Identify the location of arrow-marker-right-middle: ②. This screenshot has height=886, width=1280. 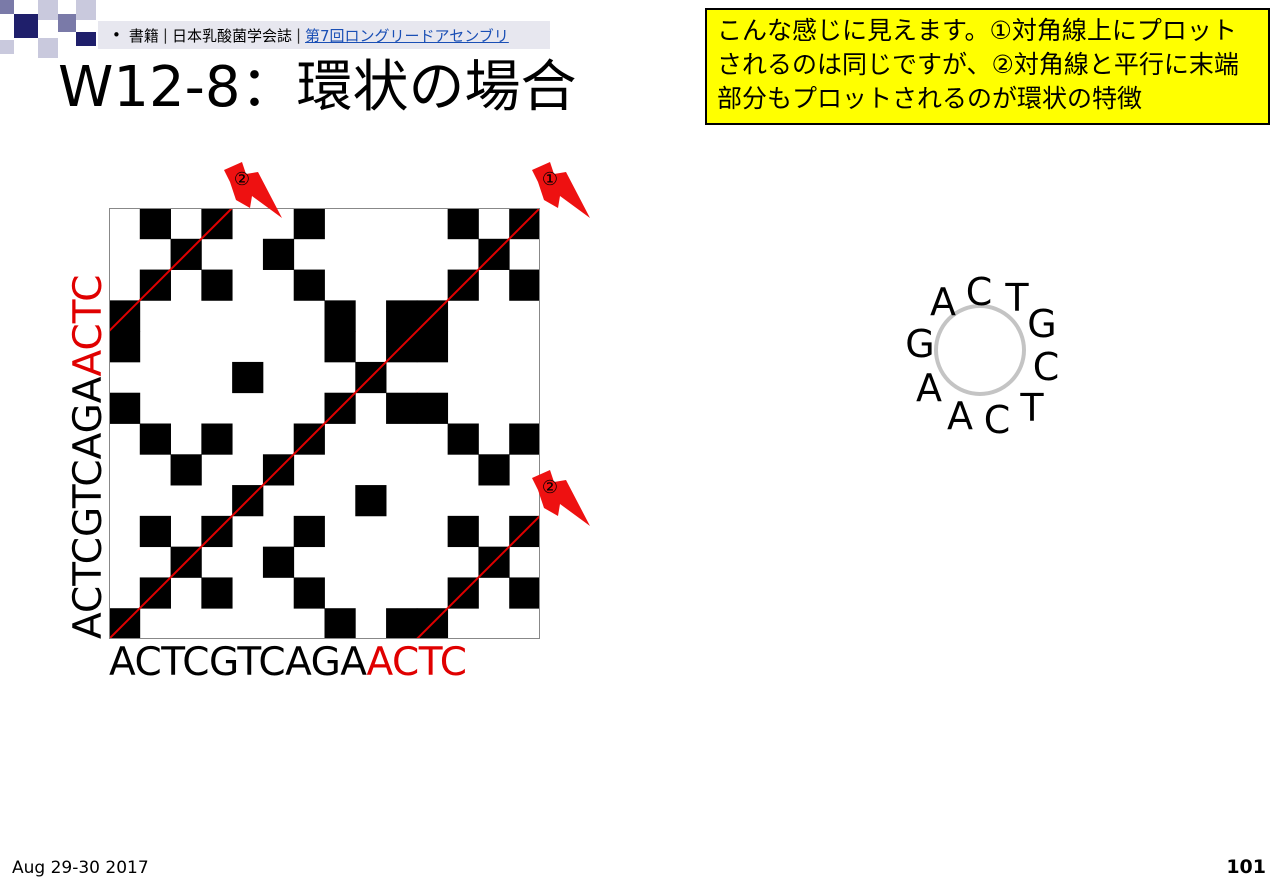
(559, 496).